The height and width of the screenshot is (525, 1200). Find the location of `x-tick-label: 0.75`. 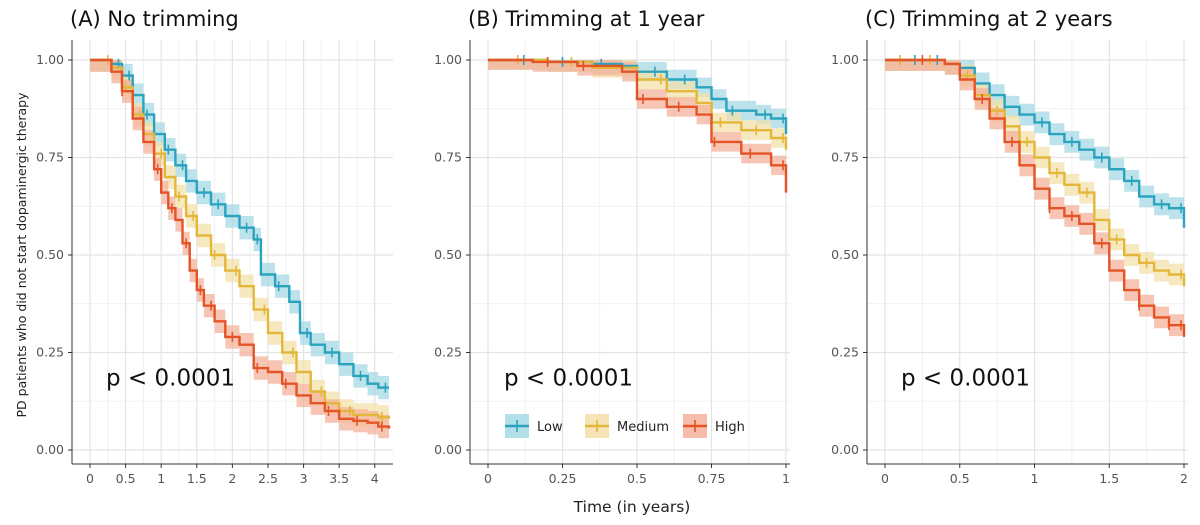

x-tick-label: 0.75 is located at coordinates (712, 478).